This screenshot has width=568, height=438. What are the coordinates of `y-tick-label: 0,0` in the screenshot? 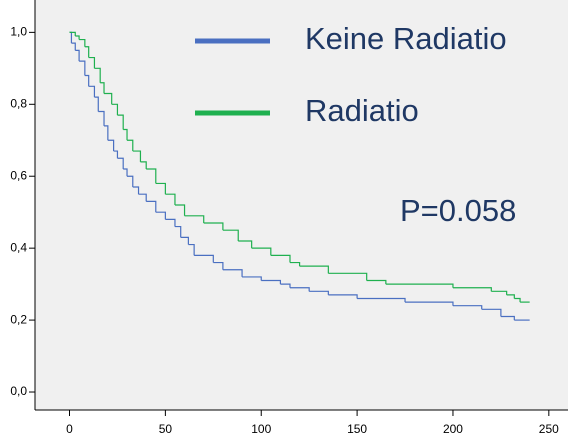 It's located at (18, 391).